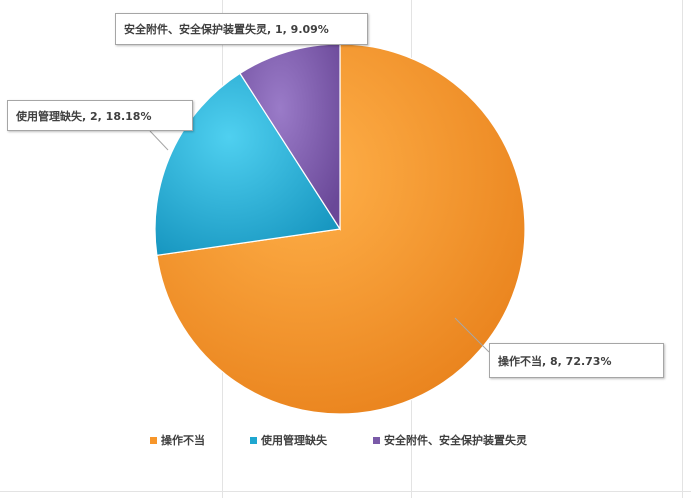 The width and height of the screenshot is (691, 498). Describe the element at coordinates (100, 115) in the screenshot. I see `data-label-management-missing: 使用管理缺失, 2, 18.18%` at that location.